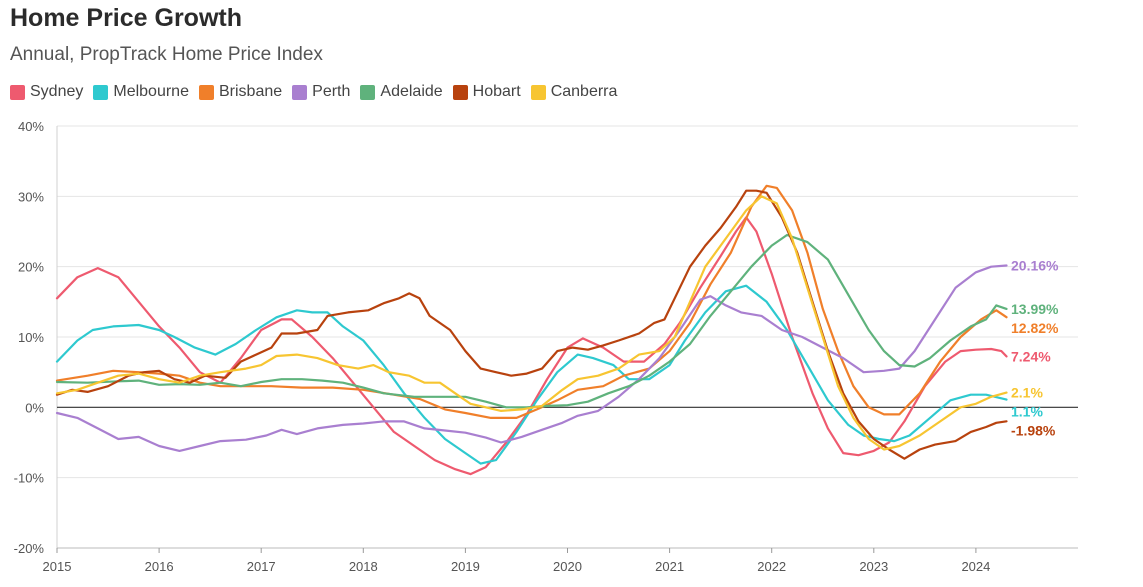 The height and width of the screenshot is (587, 1143). What do you see at coordinates (584, 91) in the screenshot?
I see `legend-label-canberra: Canberra` at bounding box center [584, 91].